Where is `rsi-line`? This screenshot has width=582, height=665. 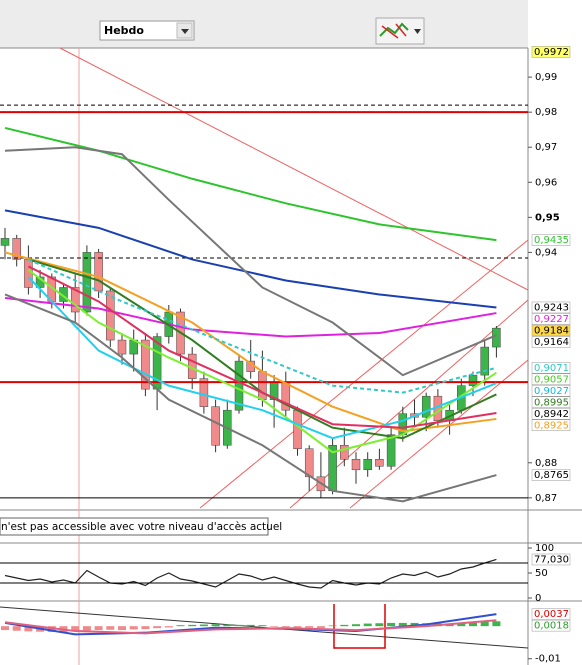
rsi-line is located at coordinates (250, 573).